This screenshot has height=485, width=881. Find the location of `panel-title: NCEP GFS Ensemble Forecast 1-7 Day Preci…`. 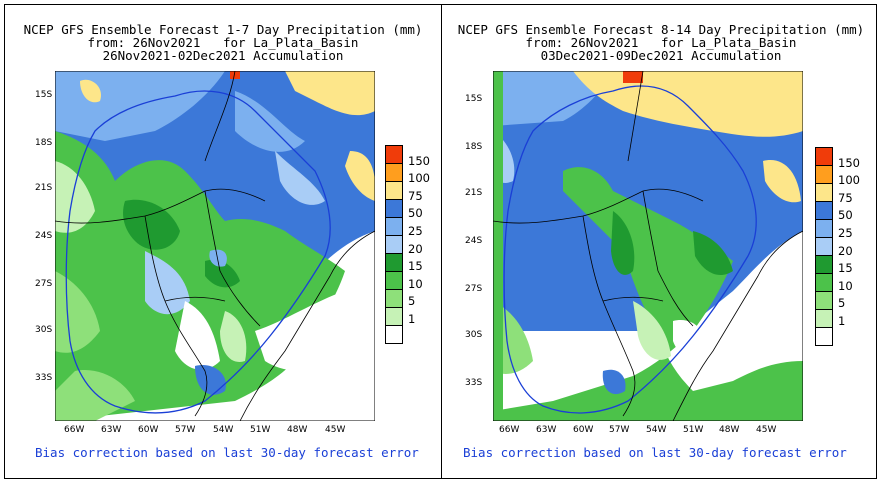

panel-title: NCEP GFS Ensemble Forecast 1-7 Day Preci… is located at coordinates (223, 29).